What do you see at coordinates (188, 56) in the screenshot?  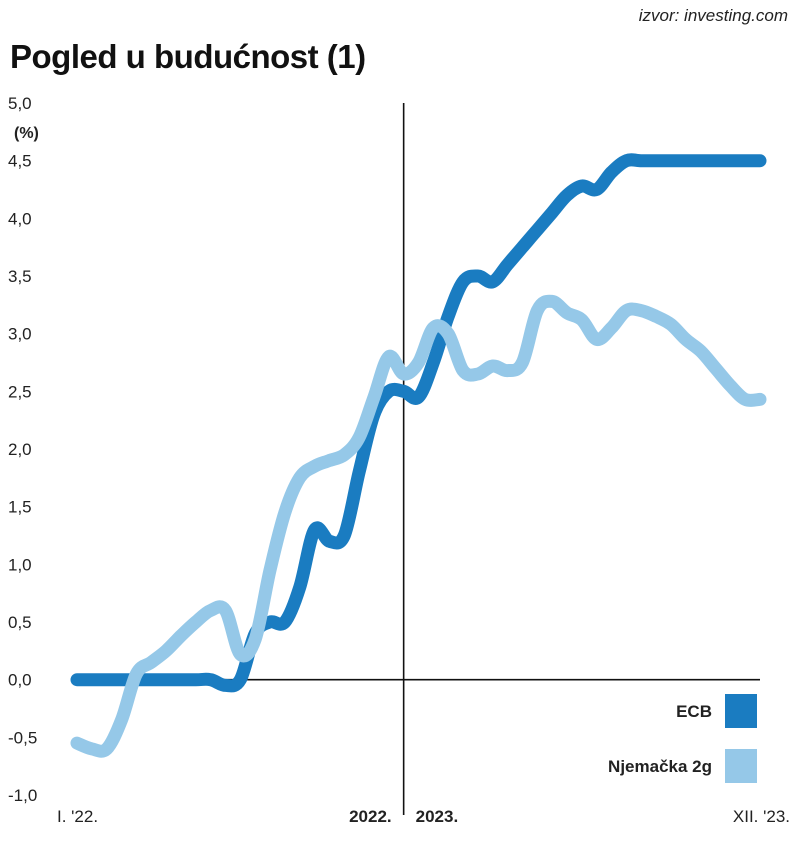 I see `chart-title: Pogled u budućnost (1)` at bounding box center [188, 56].